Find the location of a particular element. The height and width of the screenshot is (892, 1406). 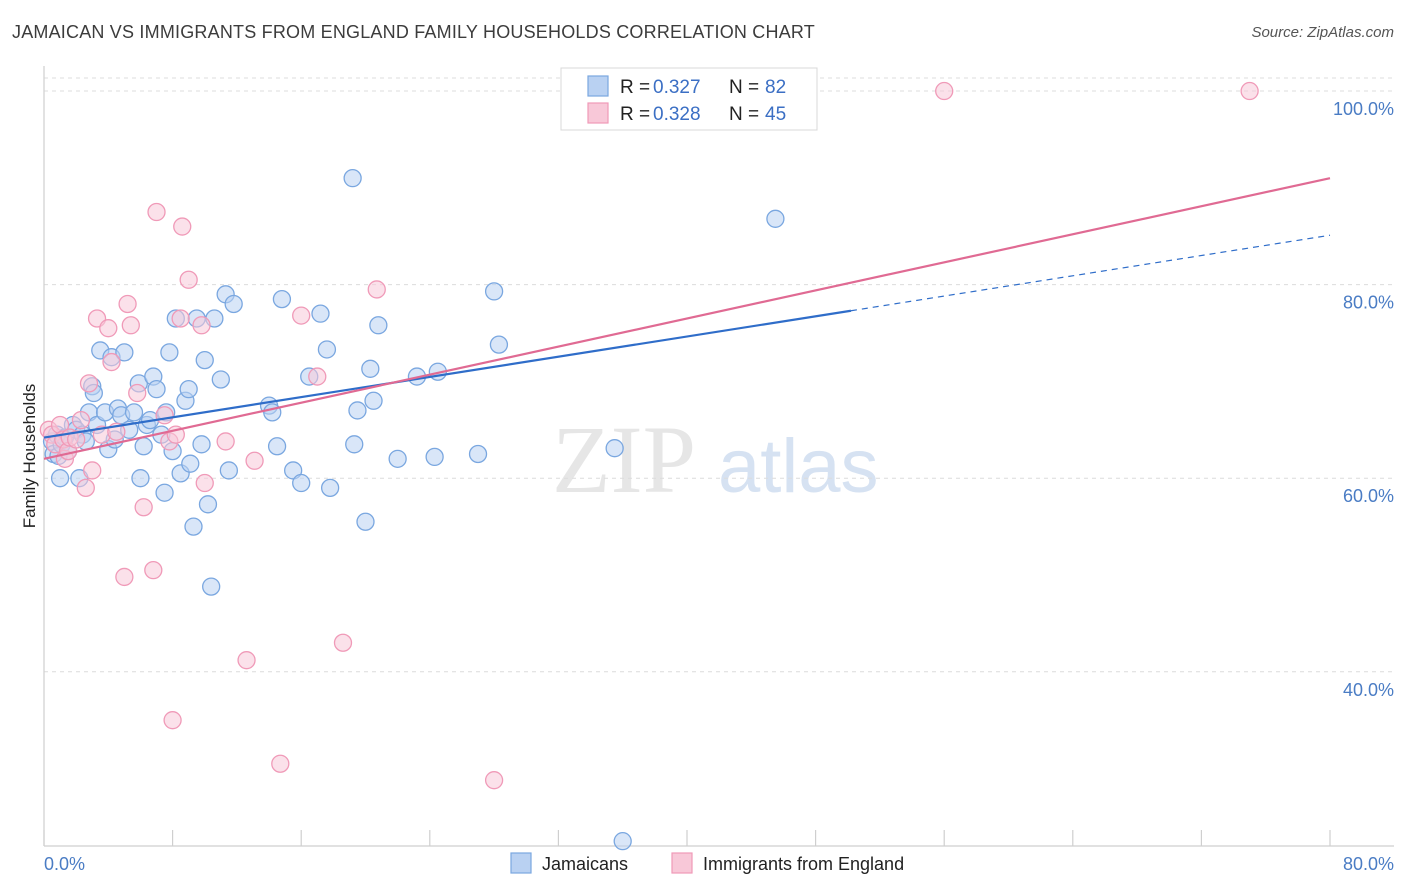

bottom-legend-swatch-jamaicans is located at coordinates (521, 863).